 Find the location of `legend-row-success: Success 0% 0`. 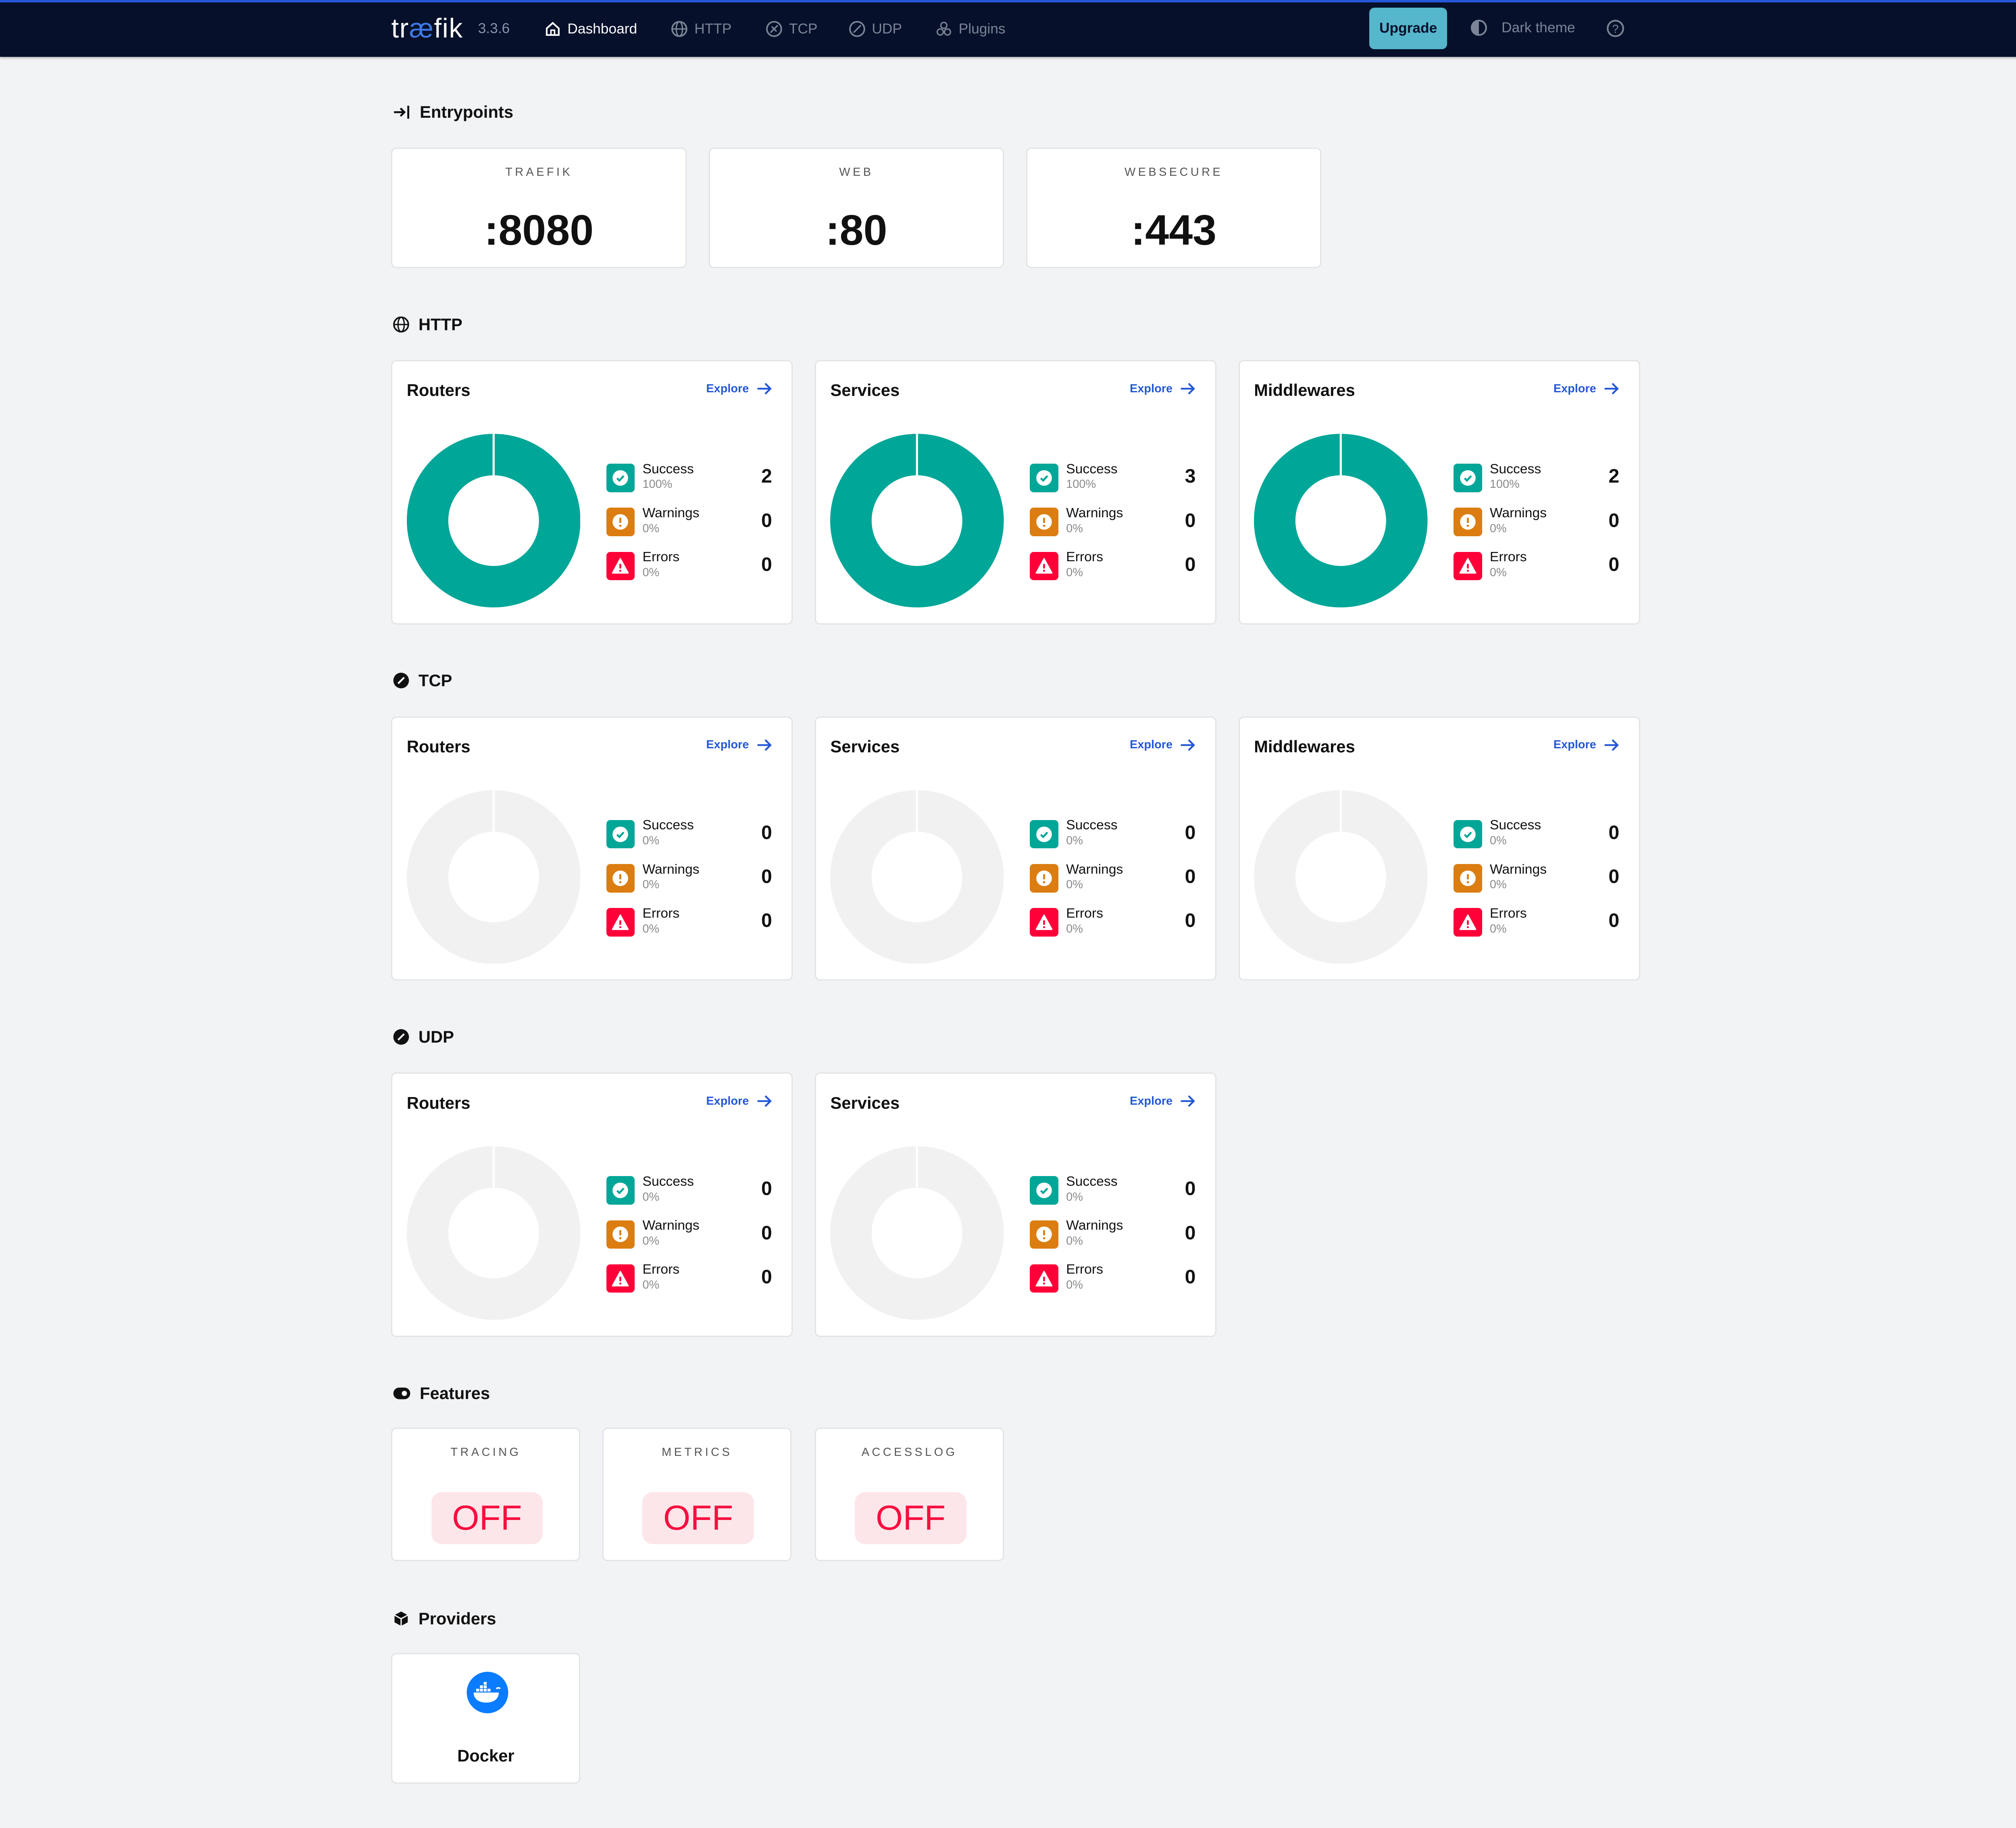

legend-row-success: Success 0% 0 is located at coordinates (689, 835).